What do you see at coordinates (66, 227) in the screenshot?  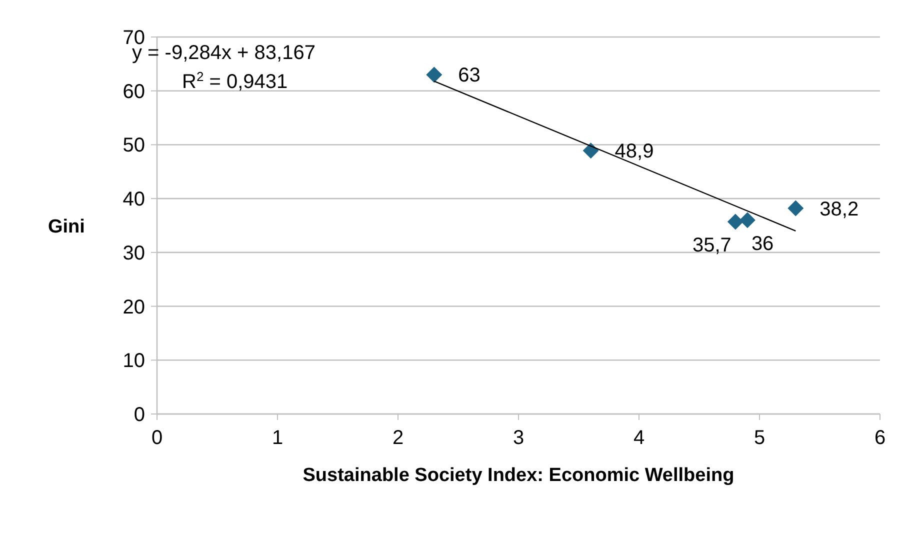 I see `y-axis-title: Gini` at bounding box center [66, 227].